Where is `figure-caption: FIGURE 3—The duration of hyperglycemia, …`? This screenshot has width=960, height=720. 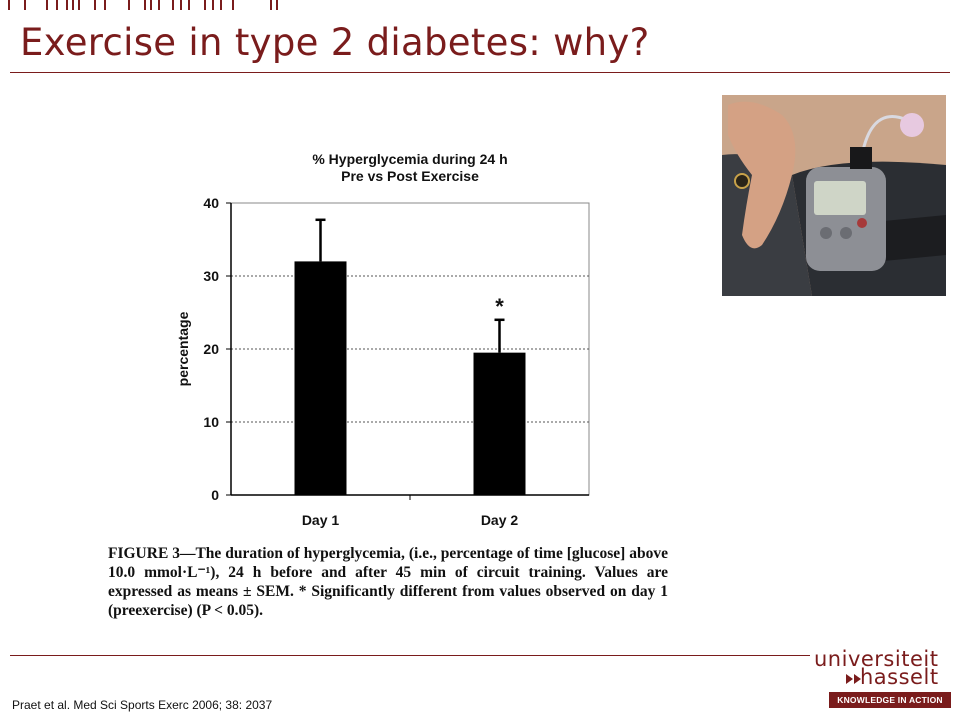
figure-caption: FIGURE 3—The duration of hyperglycemia, … is located at coordinates (388, 582).